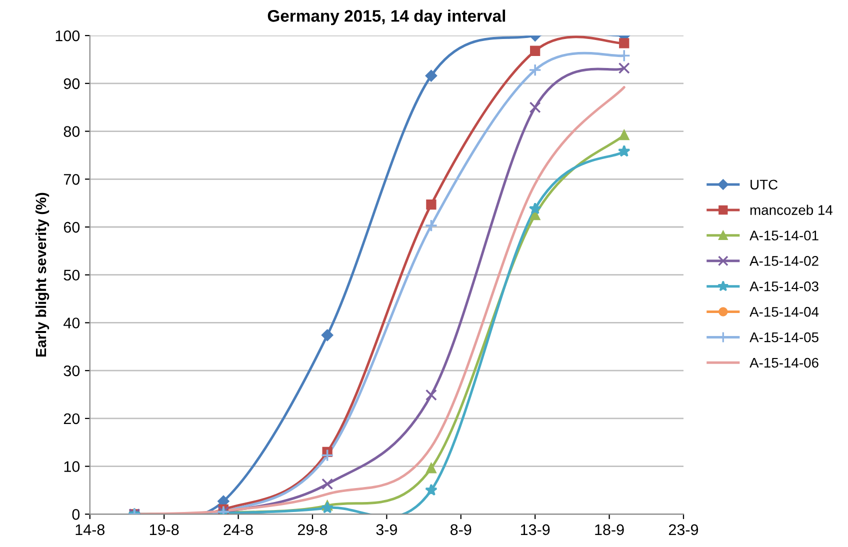 Image resolution: width=848 pixels, height=547 pixels. I want to click on legend-label: A-15-14-02, so click(784, 261).